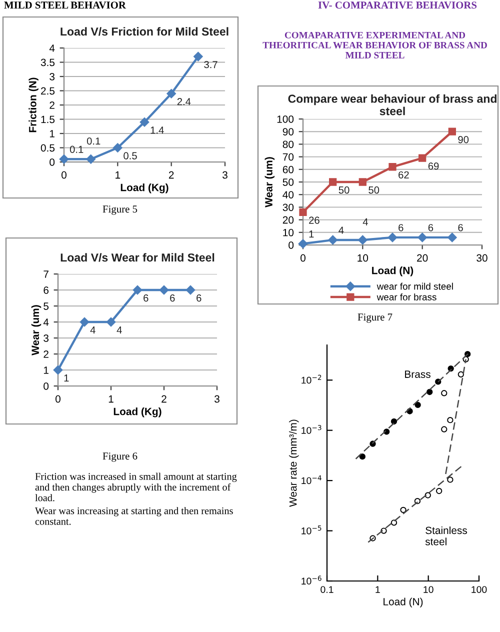 This screenshot has width=500, height=632. I want to click on data-label: 62, so click(403, 174).